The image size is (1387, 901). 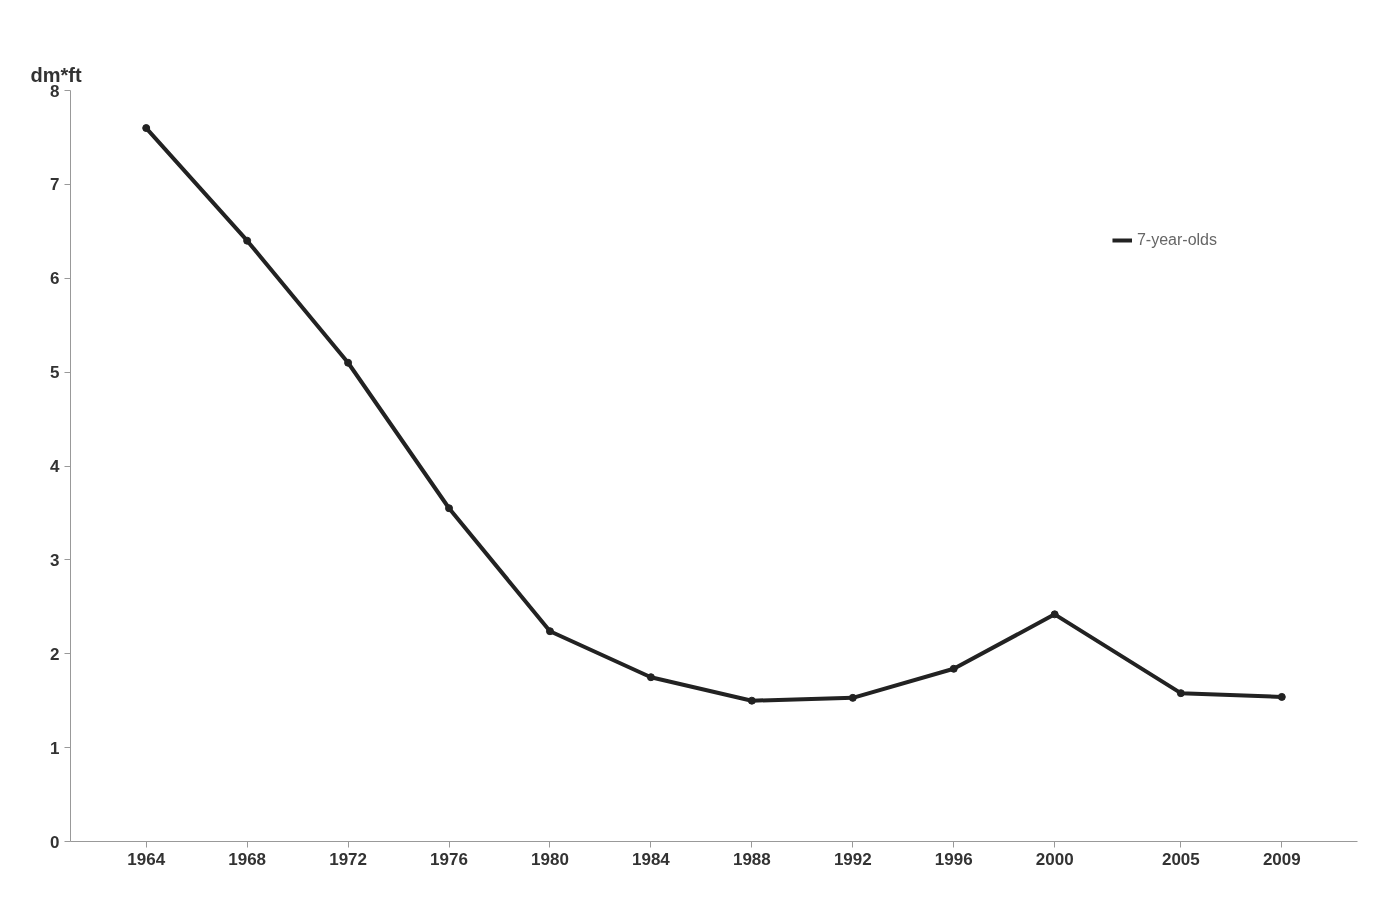 What do you see at coordinates (953, 859) in the screenshot?
I see `x-tick-label: 1996` at bounding box center [953, 859].